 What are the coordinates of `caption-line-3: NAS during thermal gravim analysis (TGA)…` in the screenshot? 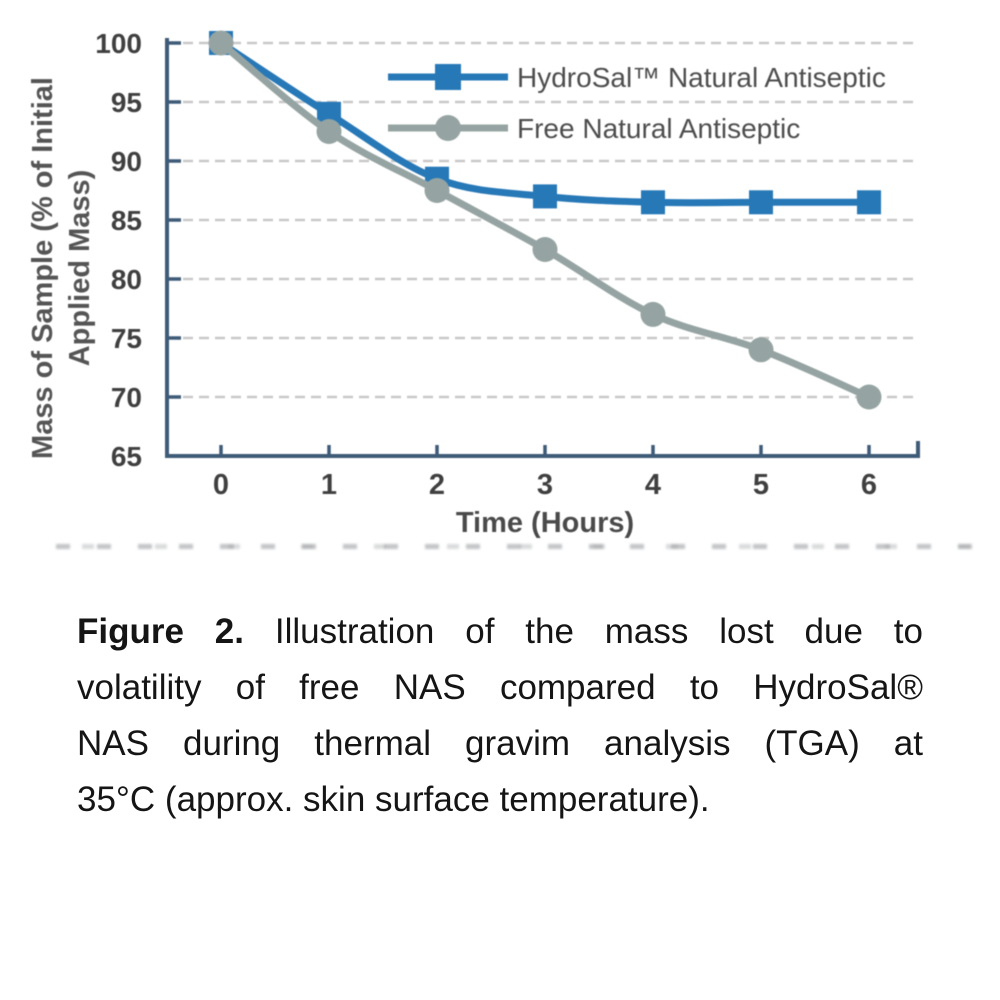 It's located at (500, 743).